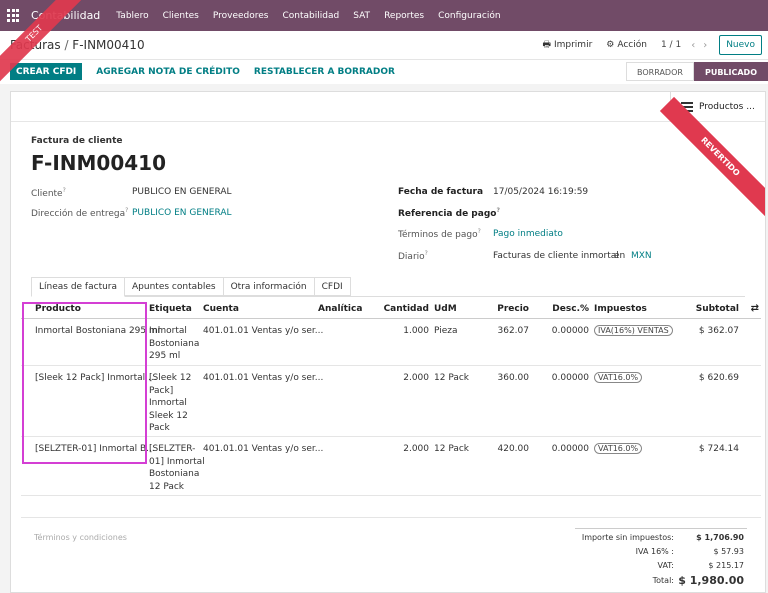  Describe the element at coordinates (332, 286) in the screenshot. I see `tab-cfdi: CFDI` at that location.